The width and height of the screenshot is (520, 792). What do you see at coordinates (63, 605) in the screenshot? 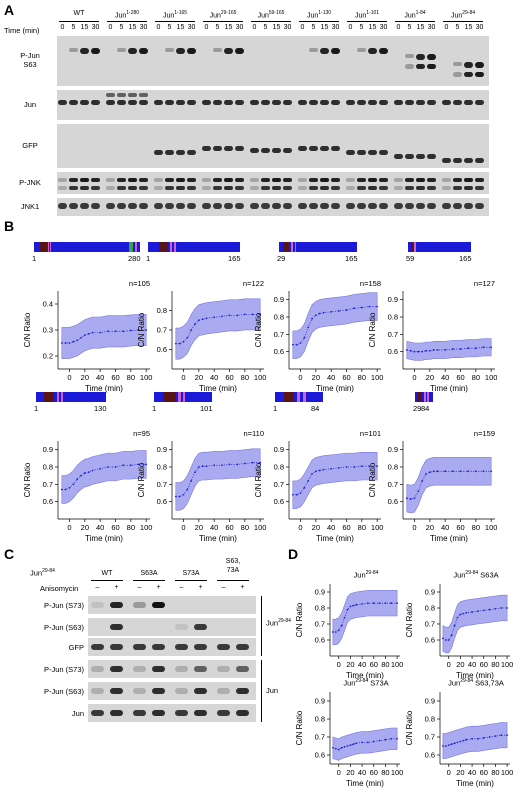
I see `row-label: P-Jun (S73)` at bounding box center [63, 605].